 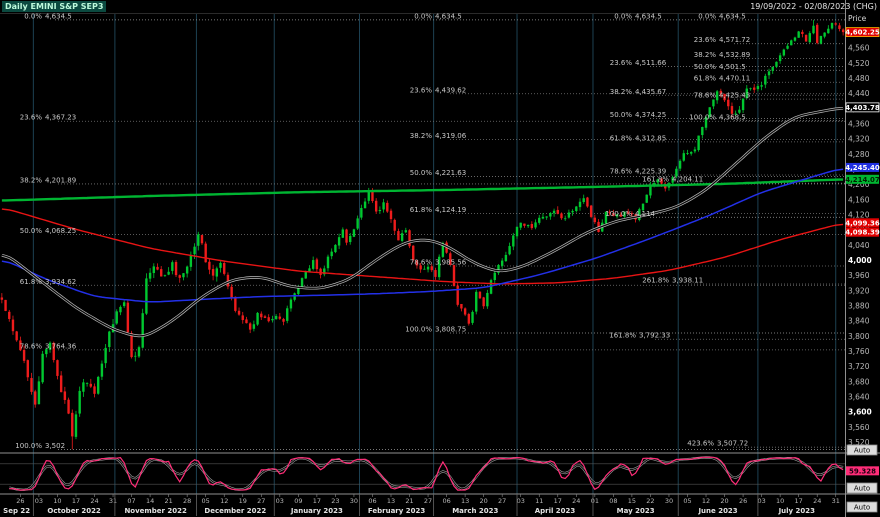 What do you see at coordinates (687, 501) in the screenshot?
I see `week-tick-label: 05` at bounding box center [687, 501].